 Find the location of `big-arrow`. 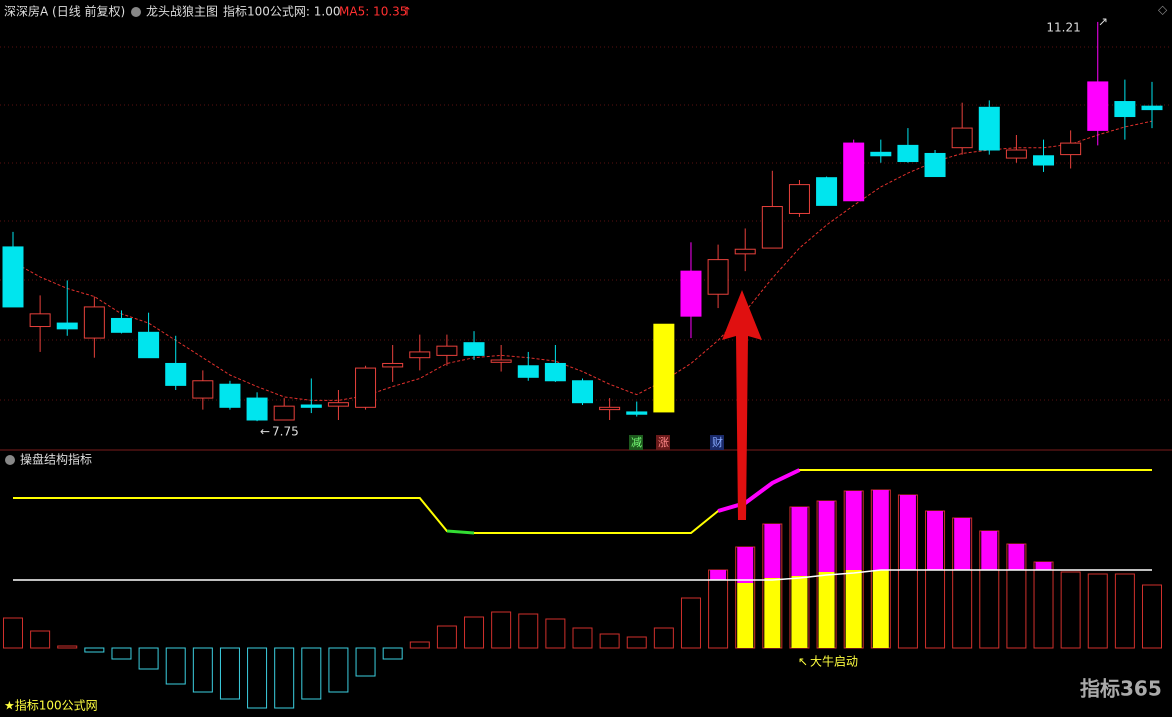

big-arrow is located at coordinates (742, 405).